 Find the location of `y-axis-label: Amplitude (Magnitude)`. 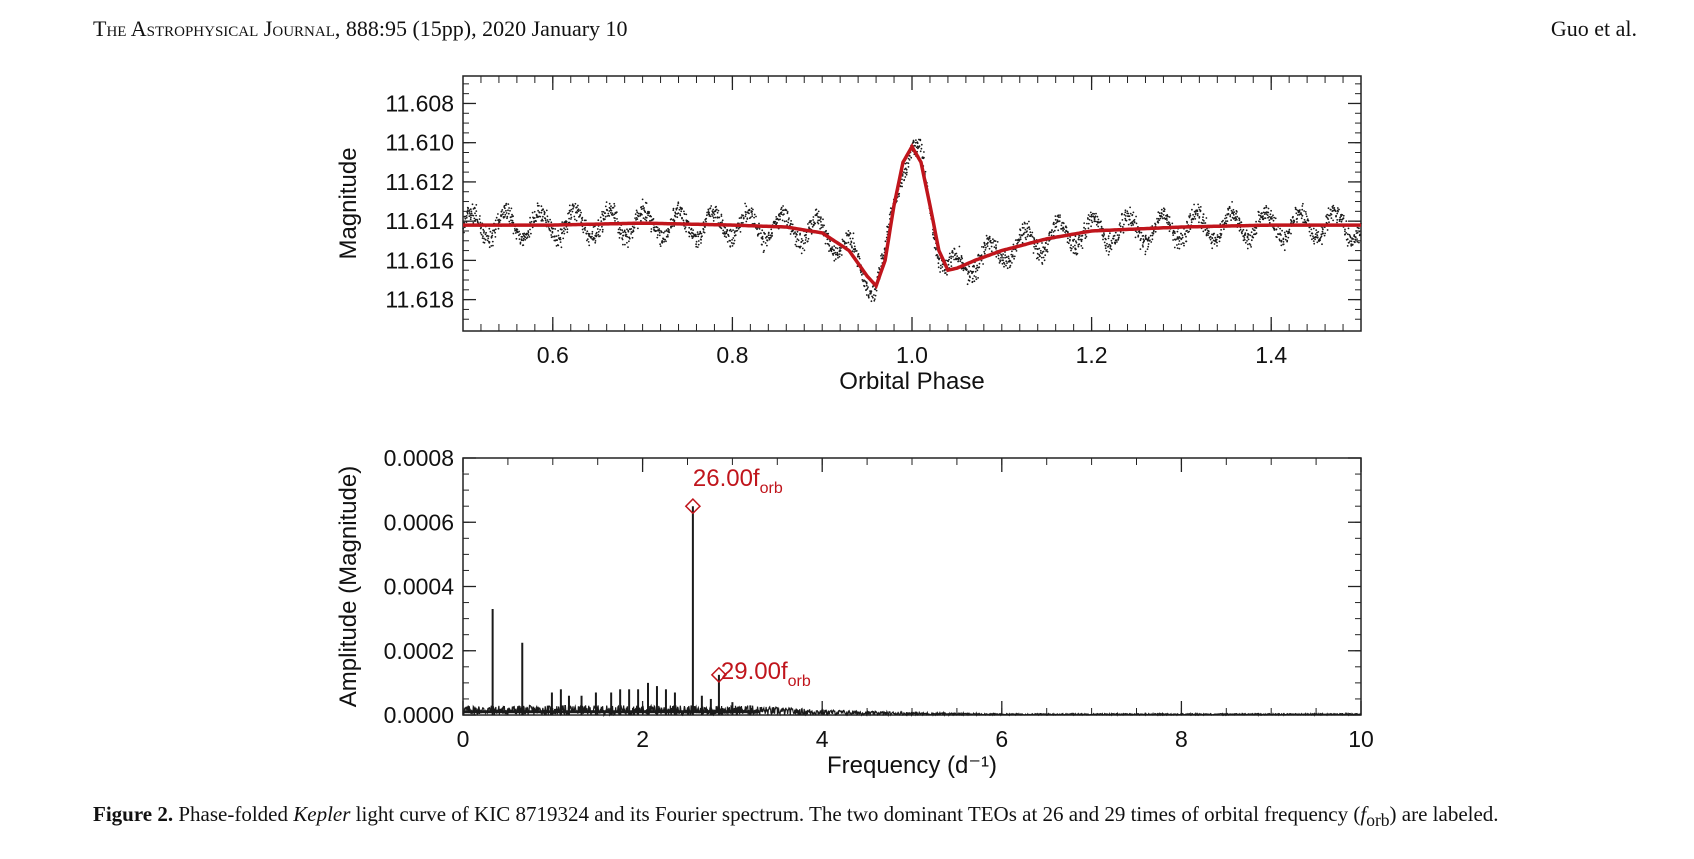

y-axis-label: Amplitude (Magnitude) is located at coordinates (348, 586).